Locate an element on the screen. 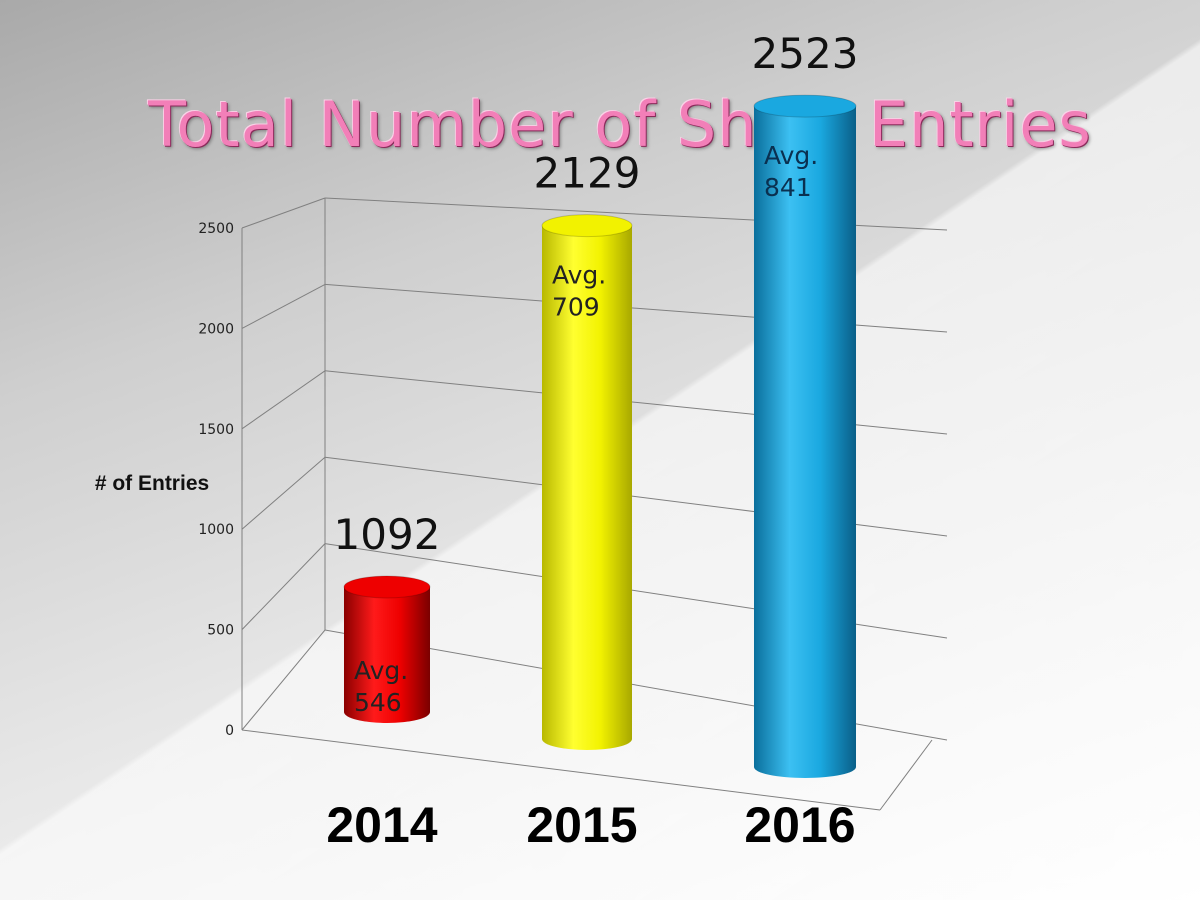  y-tick-label: 2500 is located at coordinates (216, 229).